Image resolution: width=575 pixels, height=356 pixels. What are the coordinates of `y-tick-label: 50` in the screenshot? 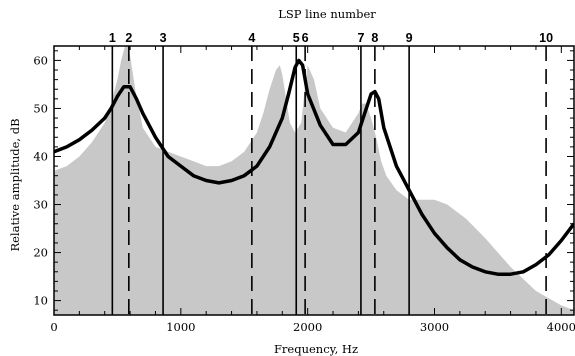 It's located at (40, 108).